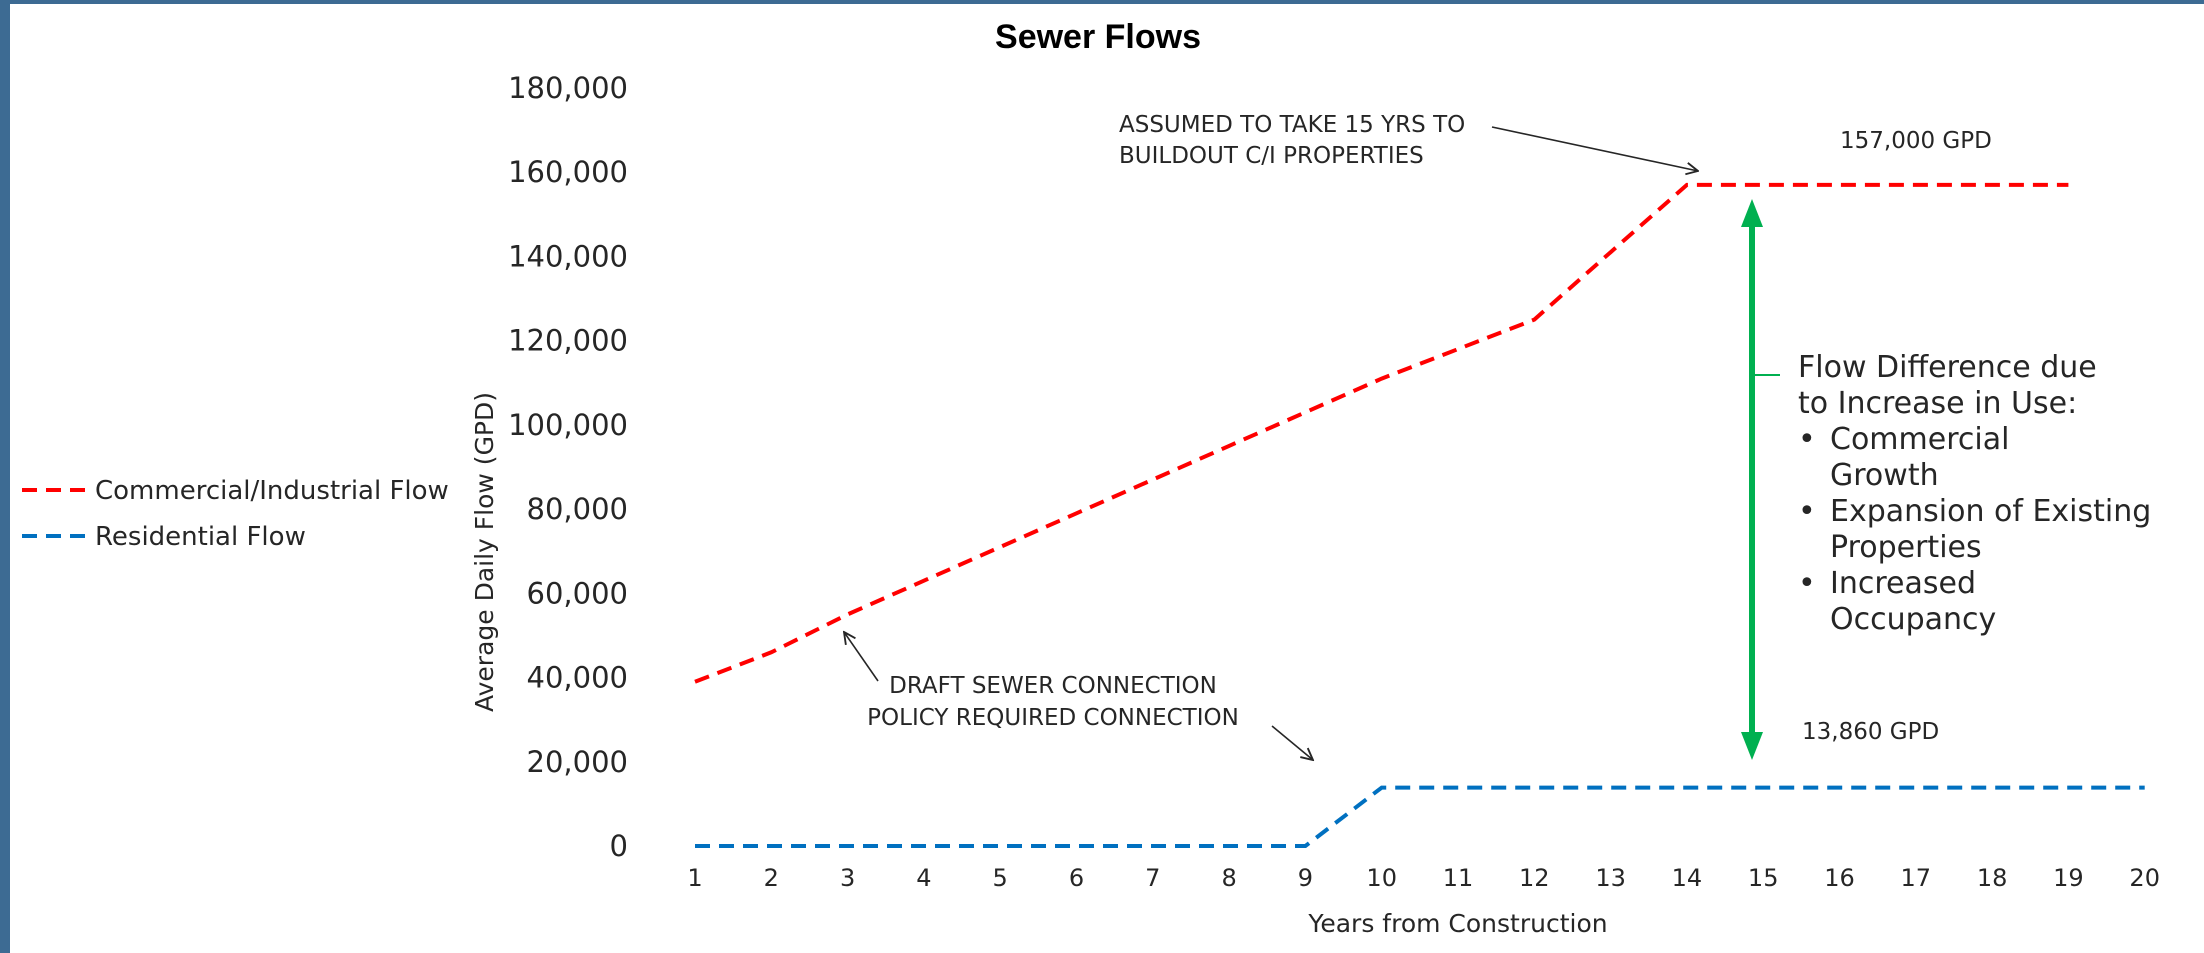  What do you see at coordinates (1687, 878) in the screenshot?
I see `x-tick-label: 14` at bounding box center [1687, 878].